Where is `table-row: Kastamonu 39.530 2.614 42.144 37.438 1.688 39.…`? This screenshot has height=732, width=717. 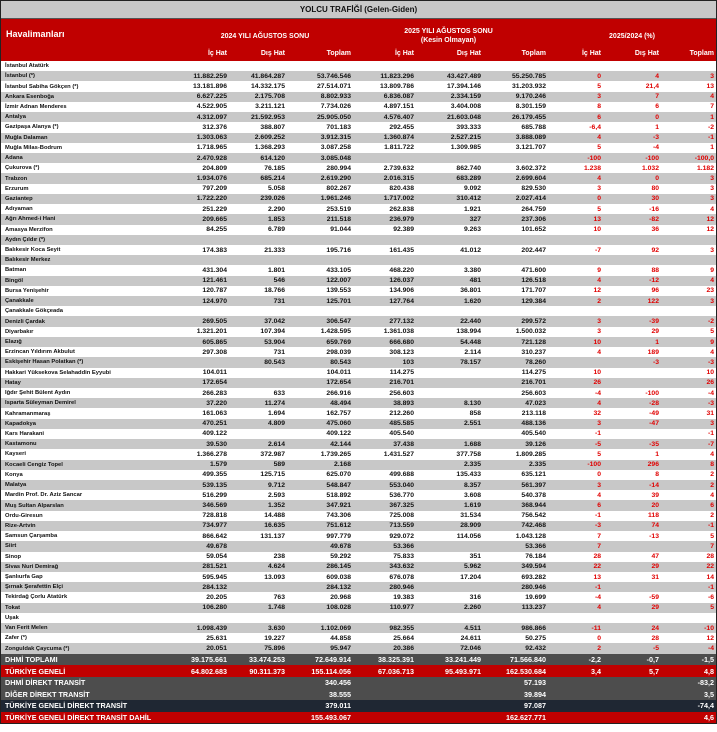
table-row: Kastamonu 39.530 2.614 42.144 37.438 1.688 39.… is located at coordinates (358, 444).